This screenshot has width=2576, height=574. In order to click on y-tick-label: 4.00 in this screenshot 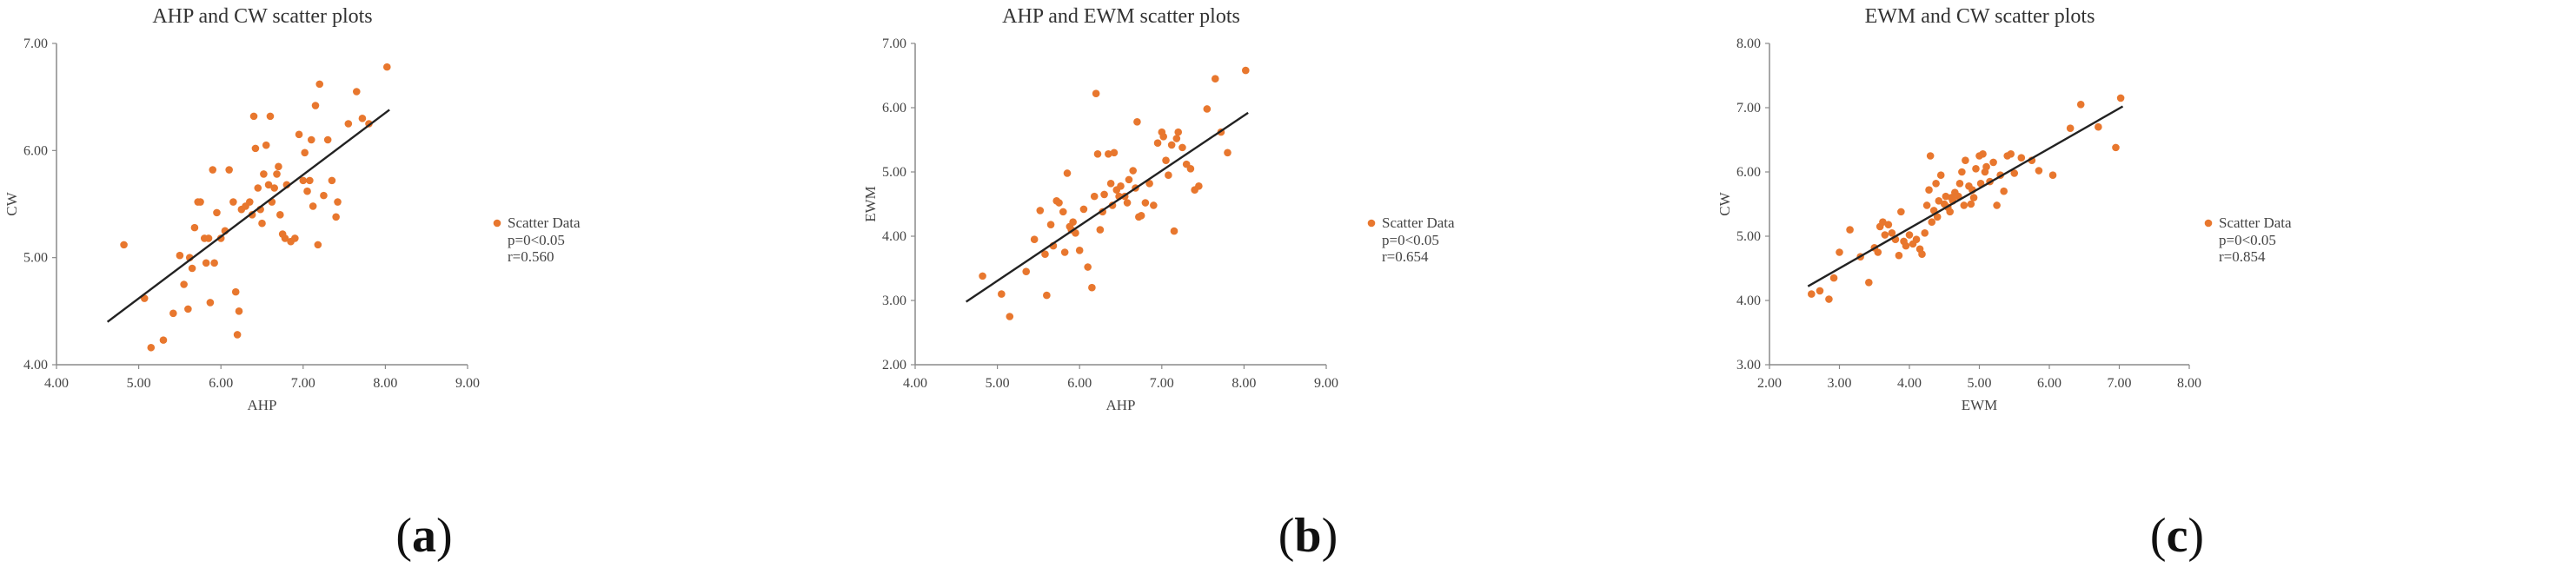, I will do `click(894, 237)`.